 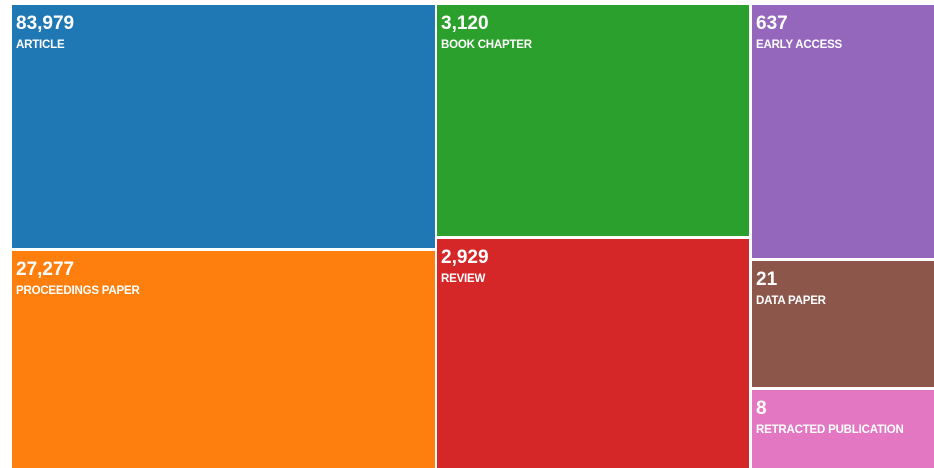 What do you see at coordinates (463, 279) in the screenshot?
I see `tile-category-label: REVIEW` at bounding box center [463, 279].